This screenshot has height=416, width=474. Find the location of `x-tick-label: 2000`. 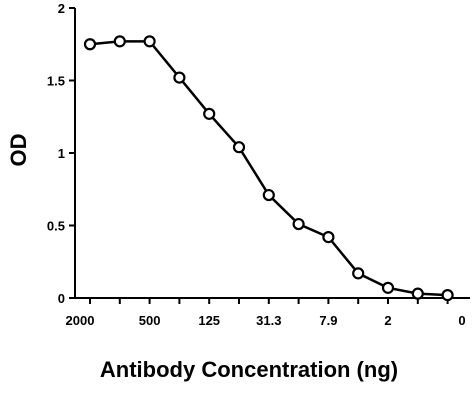

x-tick-label: 2000 is located at coordinates (80, 320).